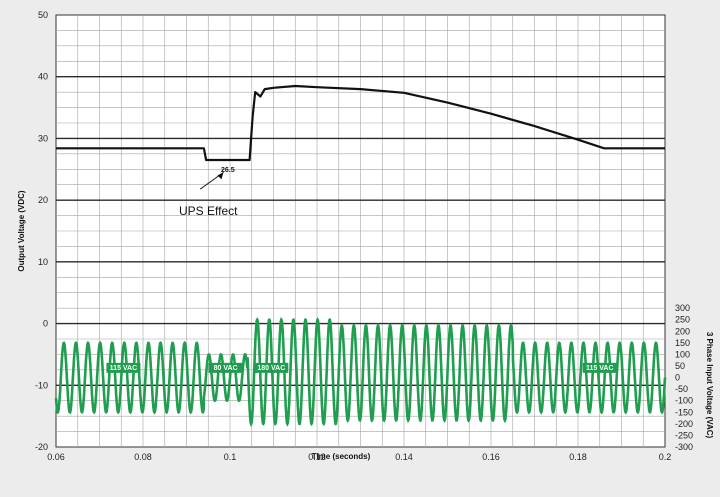 The width and height of the screenshot is (720, 497). I want to click on x-tick-label: 0.06, so click(56, 457).